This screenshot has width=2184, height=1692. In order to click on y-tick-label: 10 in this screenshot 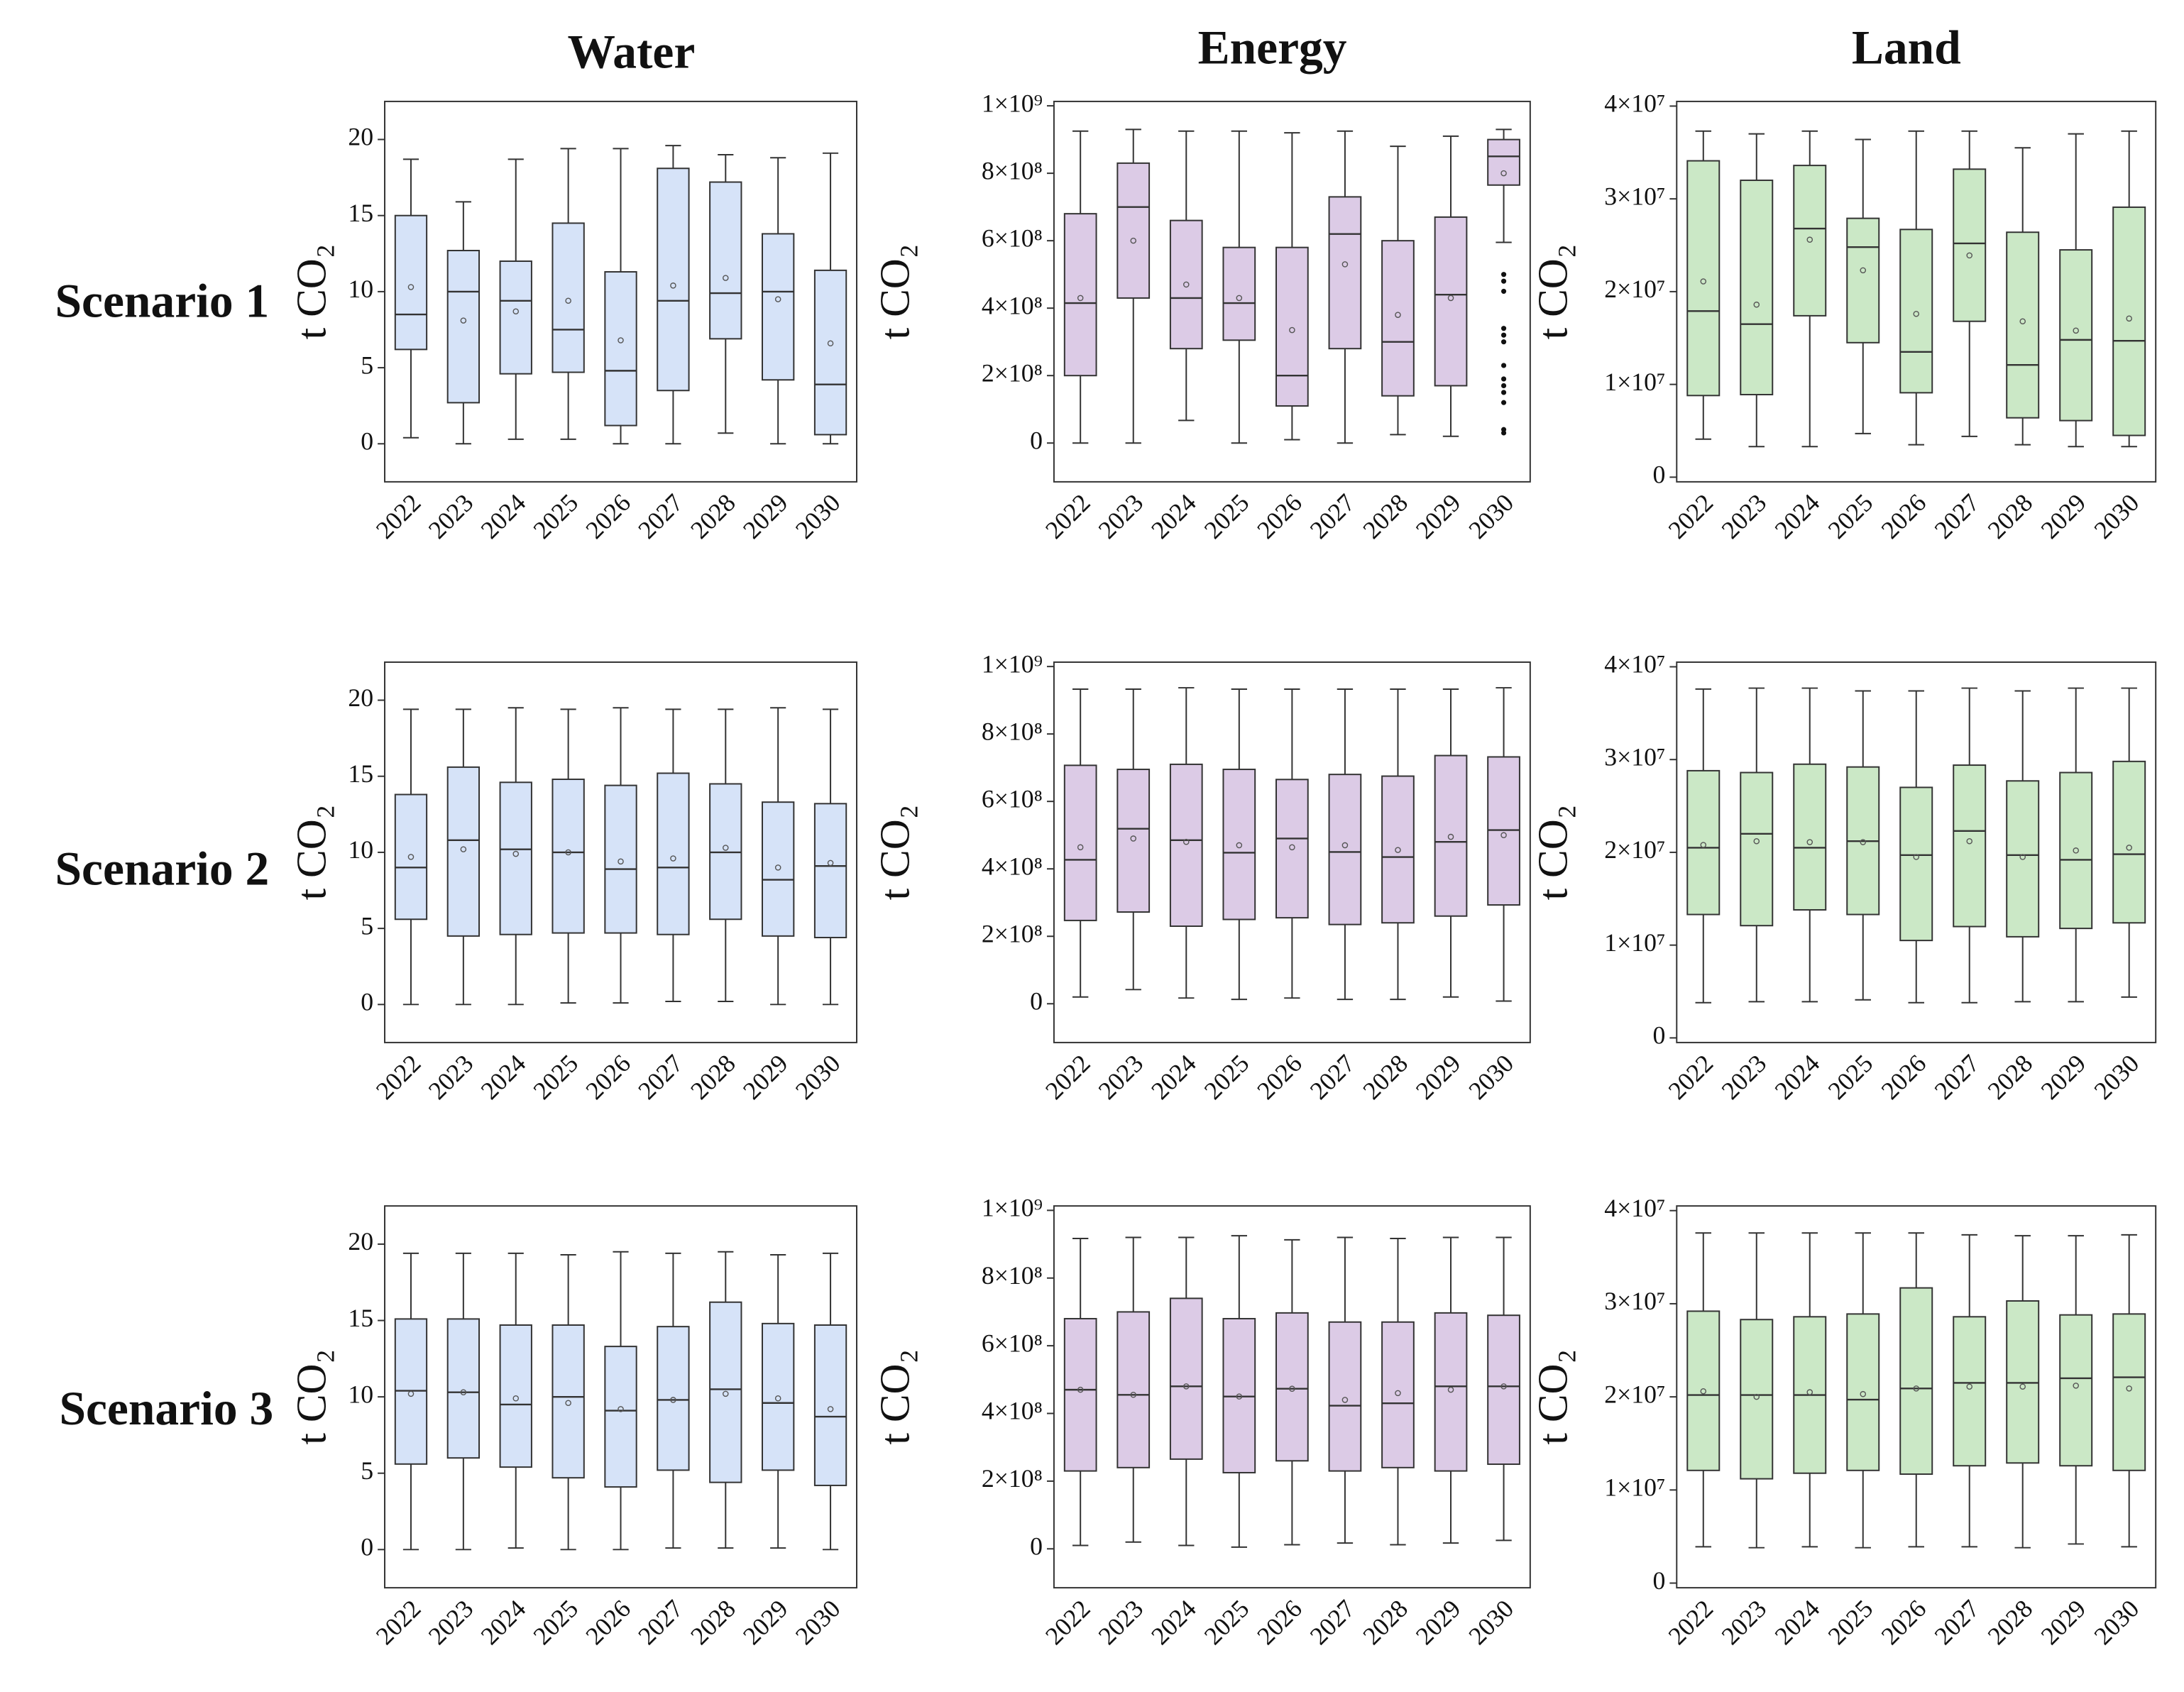, I will do `click(361, 289)`.